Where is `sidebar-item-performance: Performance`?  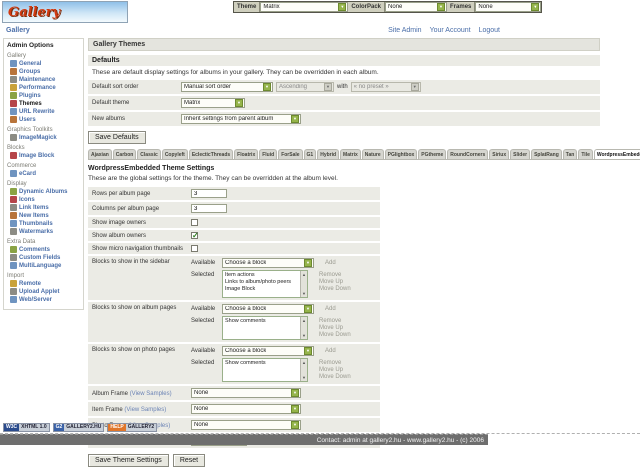
sidebar-item-performance: Performance is located at coordinates (45, 87).